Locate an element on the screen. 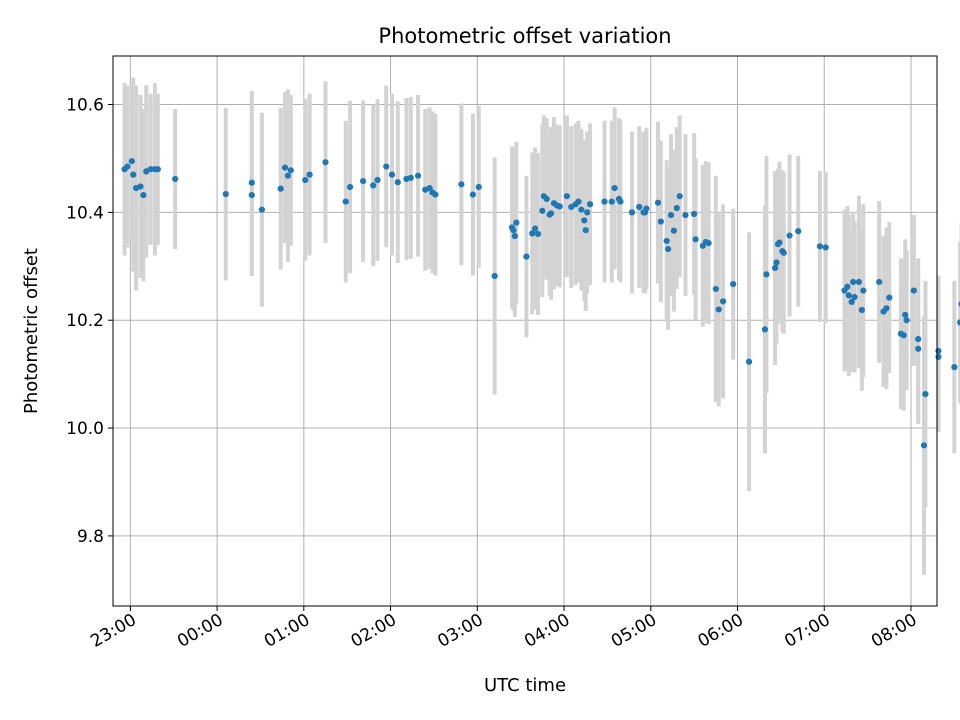 Image resolution: width=960 pixels, height=720 pixels. y-tick-label: 9.8 is located at coordinates (90, 537).